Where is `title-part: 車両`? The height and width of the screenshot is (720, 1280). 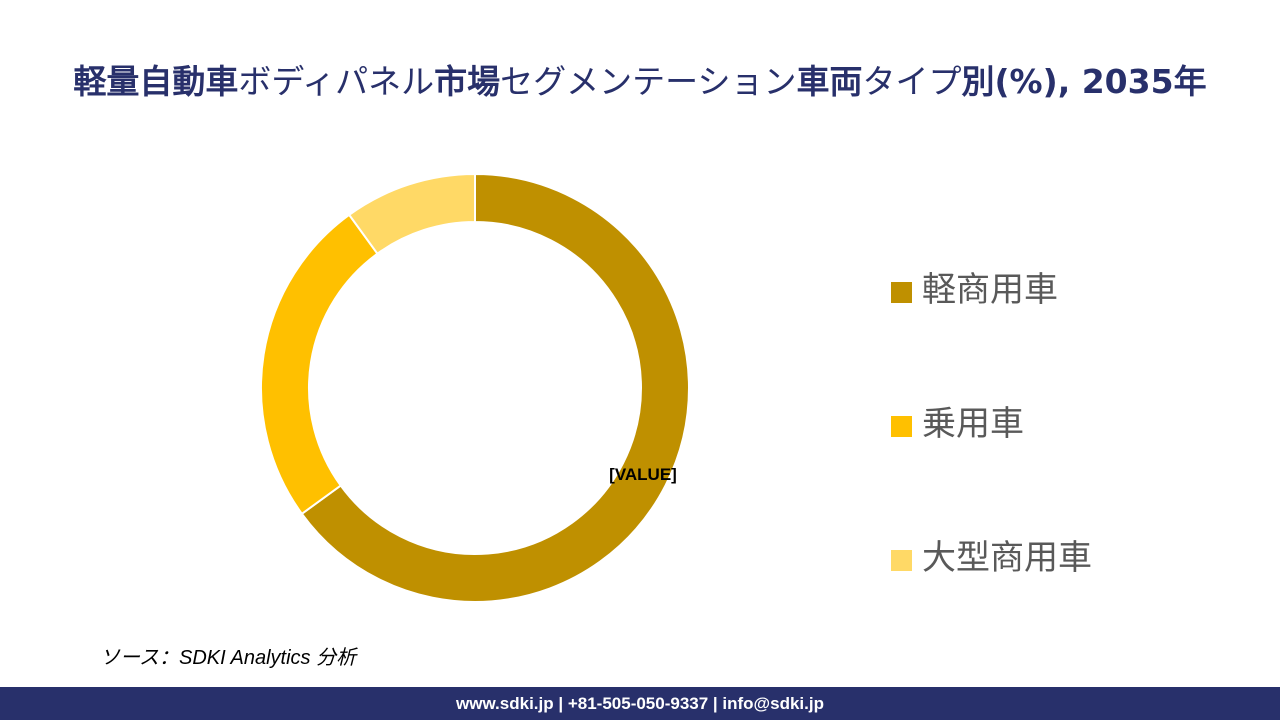
title-part: 車両 is located at coordinates (829, 81).